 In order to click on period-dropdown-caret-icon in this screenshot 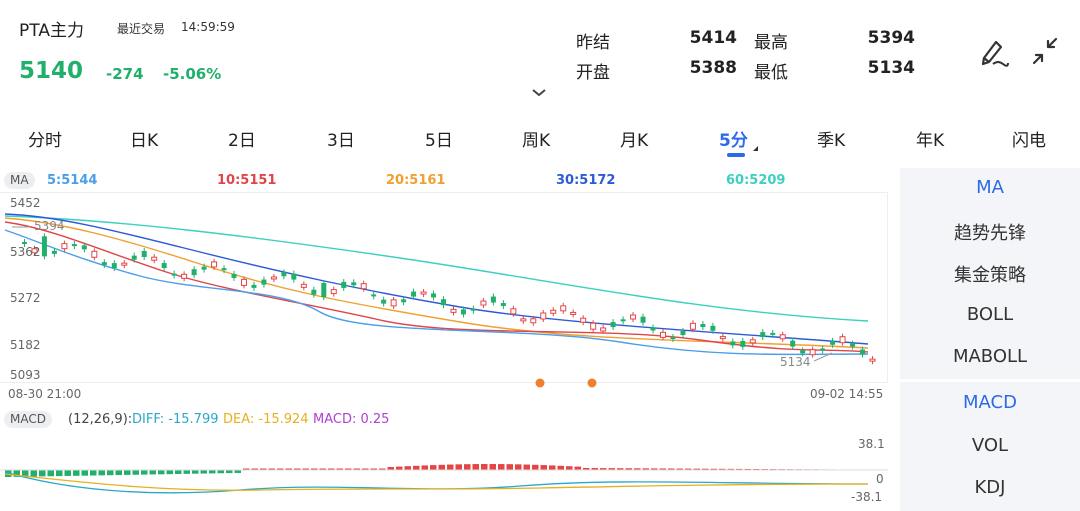, I will do `click(755, 148)`.